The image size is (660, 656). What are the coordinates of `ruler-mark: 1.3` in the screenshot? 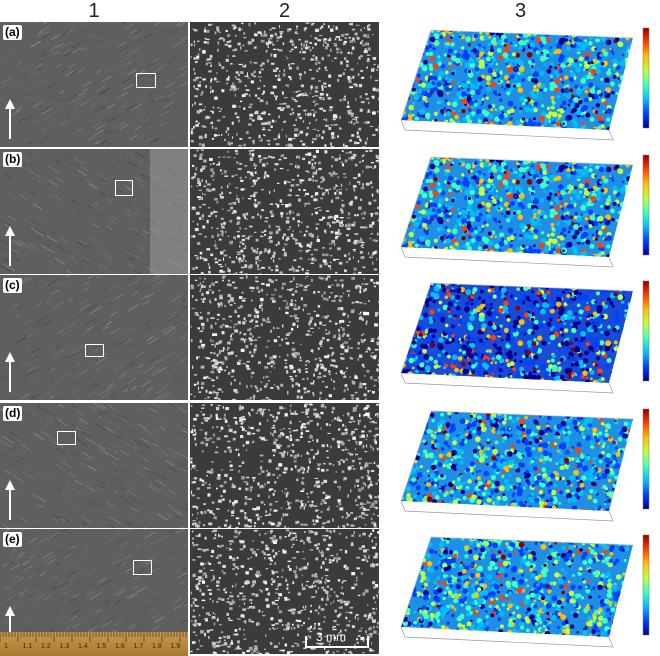 It's located at (64, 646).